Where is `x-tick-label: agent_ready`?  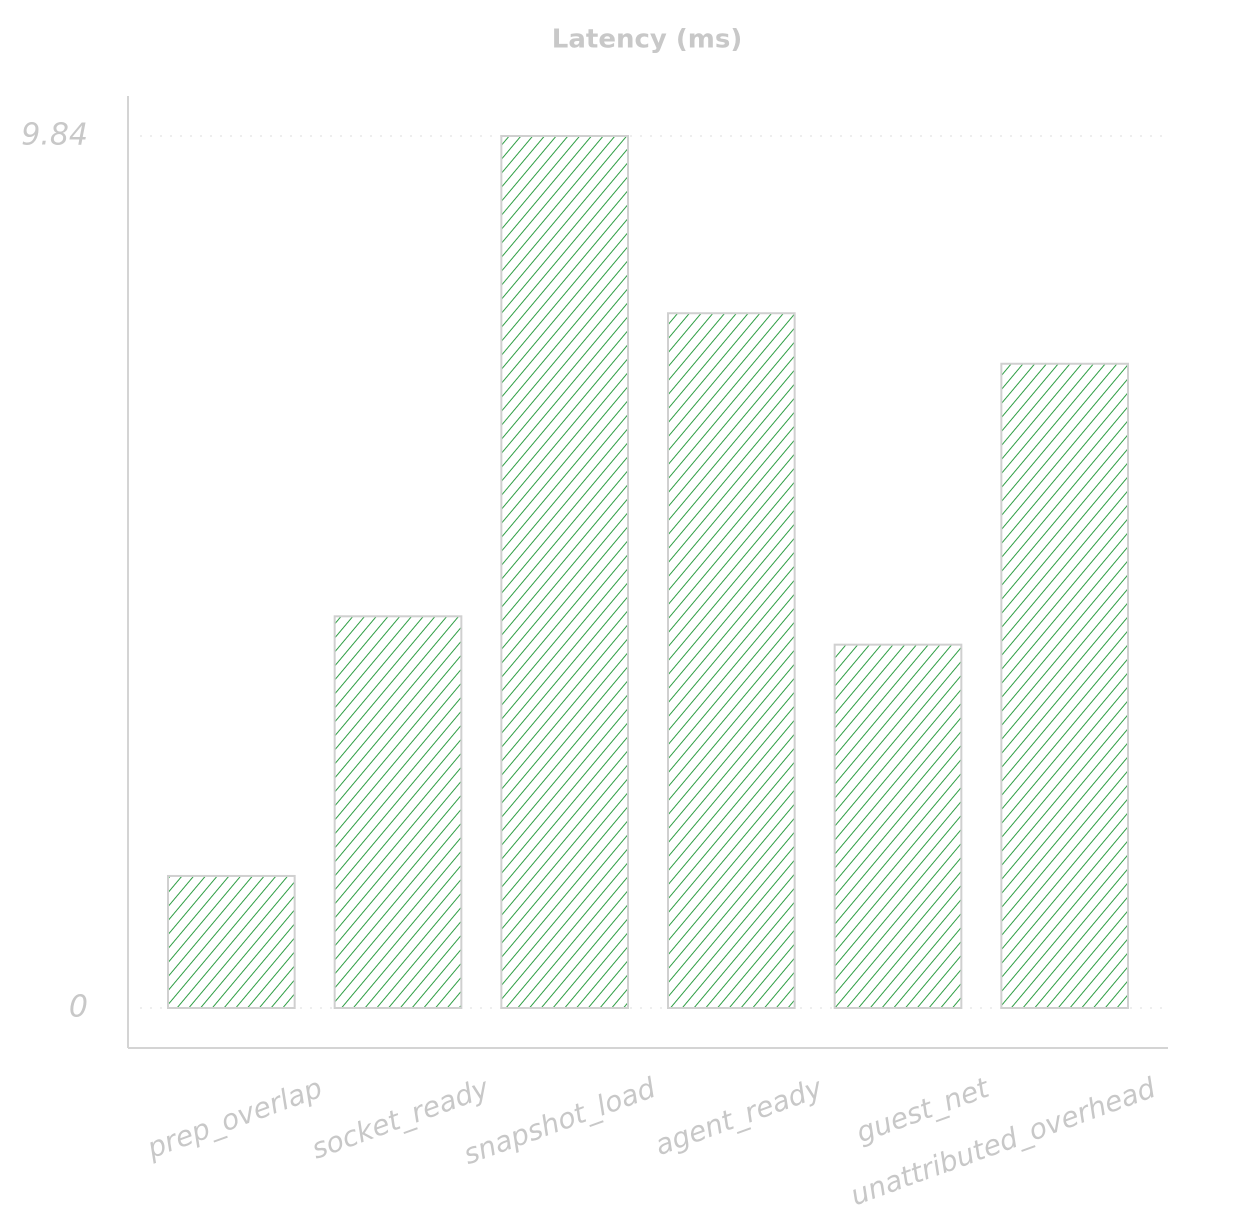
x-tick-label: agent_ready is located at coordinates (739, 1116).